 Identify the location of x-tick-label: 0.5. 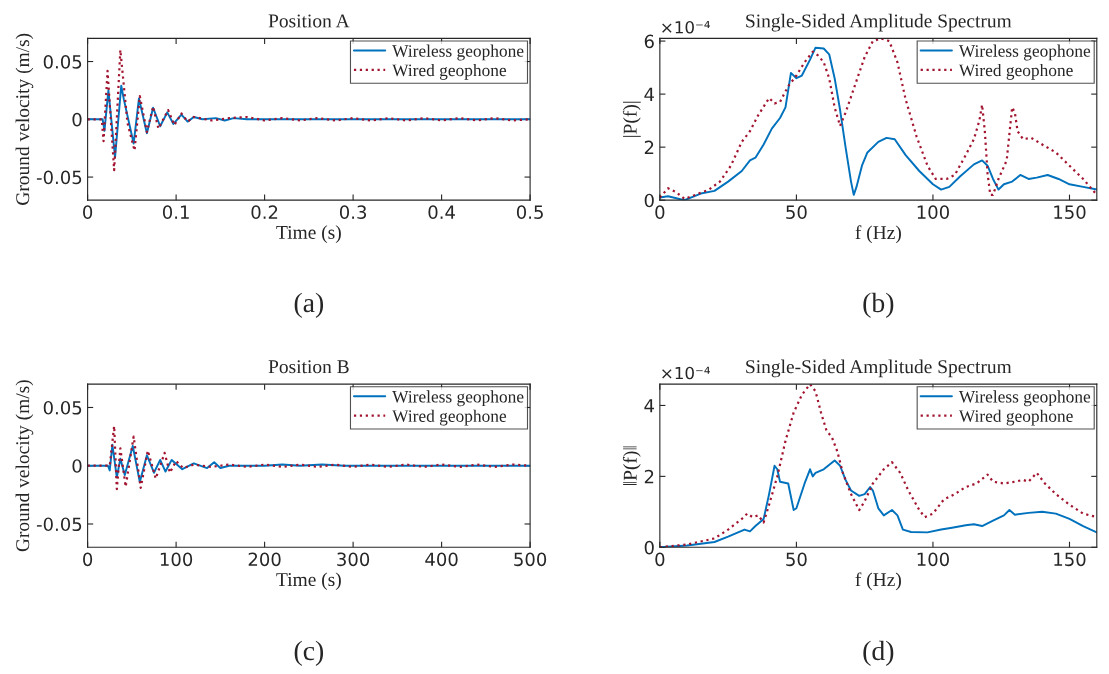
(529, 212).